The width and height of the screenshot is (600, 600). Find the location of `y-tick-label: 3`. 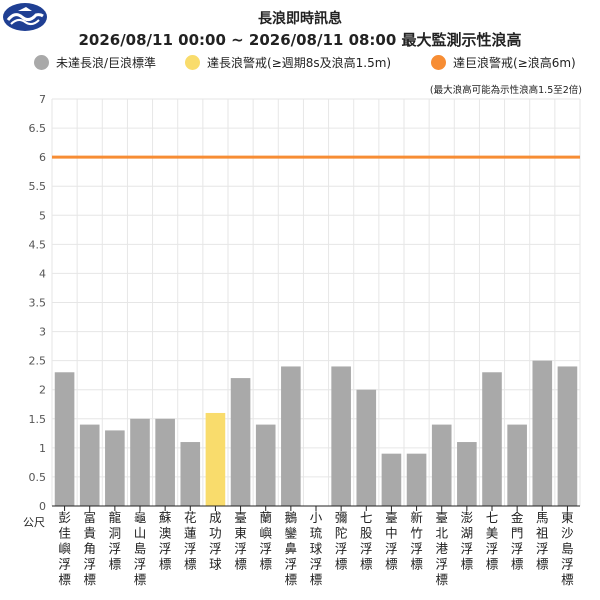

y-tick-label: 3 is located at coordinates (42, 332).